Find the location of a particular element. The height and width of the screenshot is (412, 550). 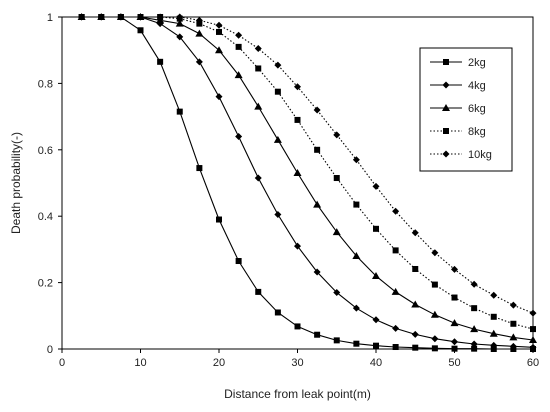

y-tick-label: 0.2 is located at coordinates (45, 284).